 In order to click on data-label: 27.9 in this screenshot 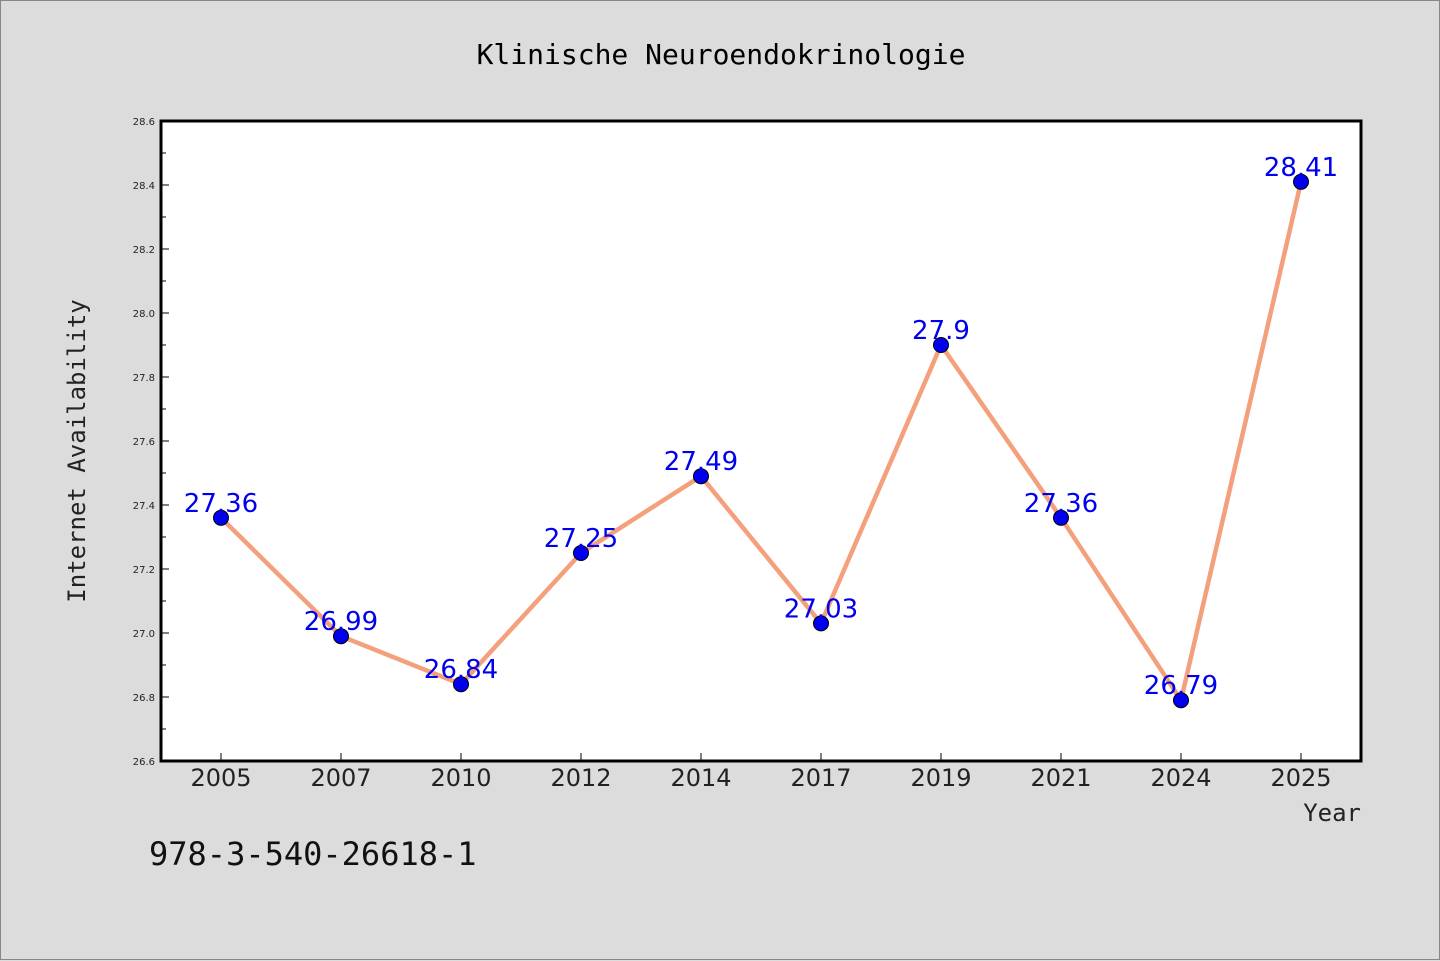, I will do `click(941, 331)`.